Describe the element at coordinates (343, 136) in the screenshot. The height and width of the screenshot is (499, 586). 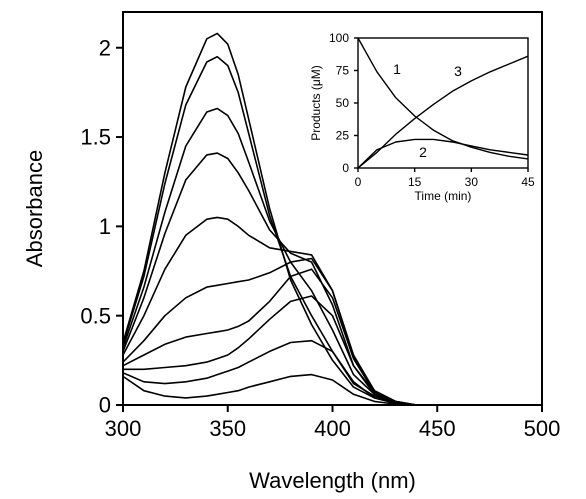
I see `inset-y-tick-label: 25` at that location.